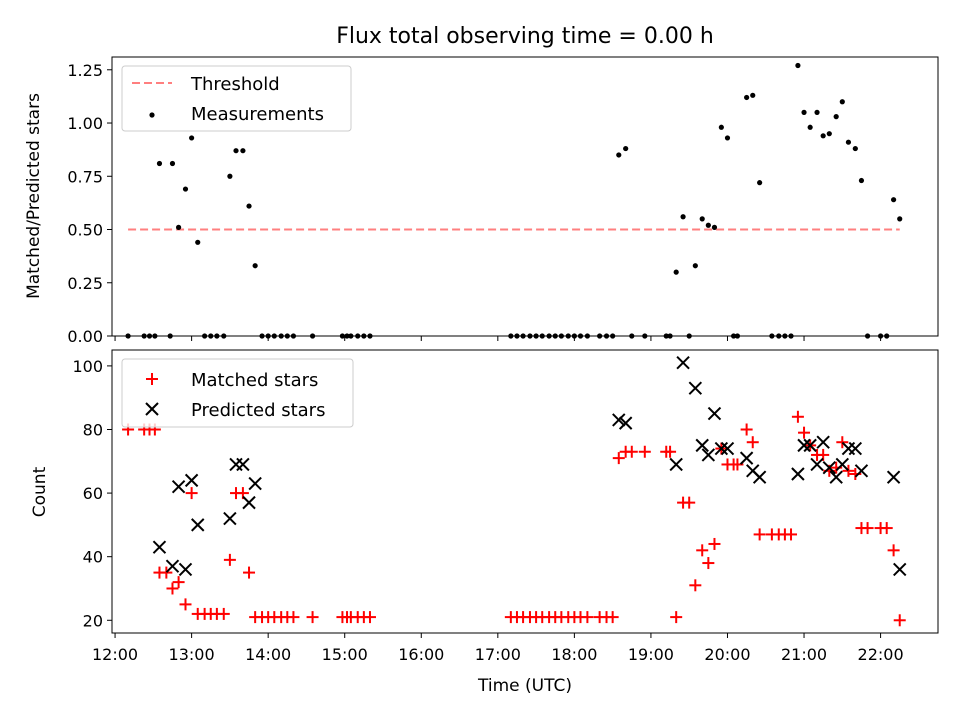 This screenshot has height=720, width=960. What do you see at coordinates (115, 654) in the screenshot?
I see `x-tick-label: 12:00` at bounding box center [115, 654].